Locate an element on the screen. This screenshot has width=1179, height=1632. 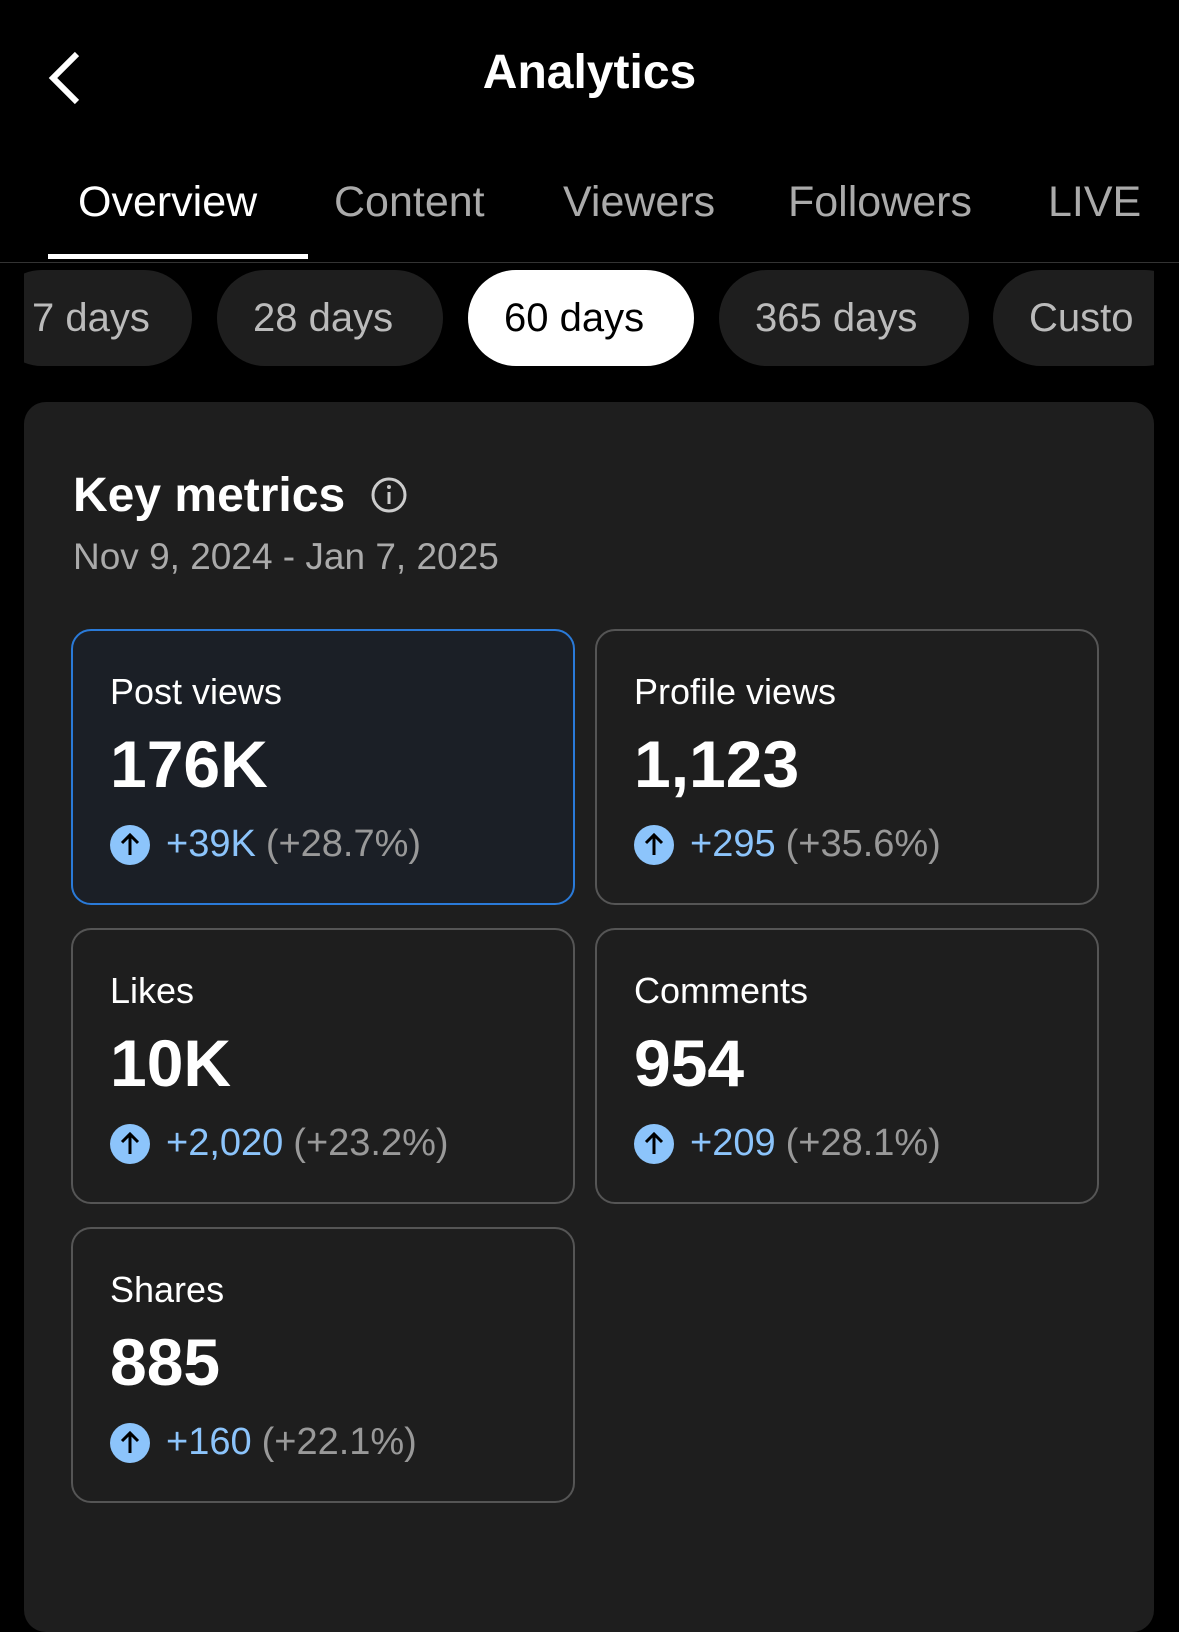
metric-value: 1,123 is located at coordinates (717, 764).